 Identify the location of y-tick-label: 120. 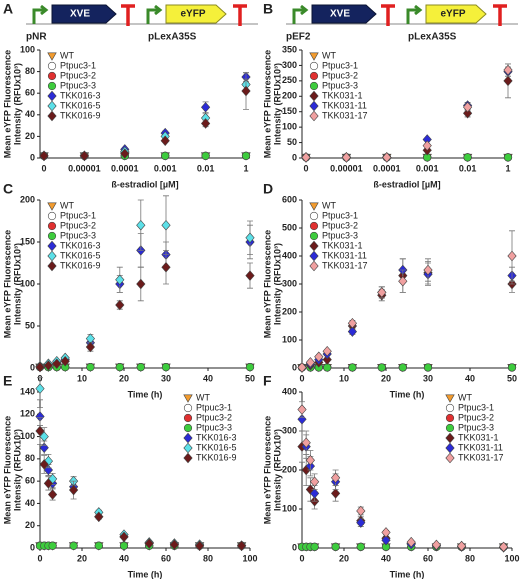
(27, 414).